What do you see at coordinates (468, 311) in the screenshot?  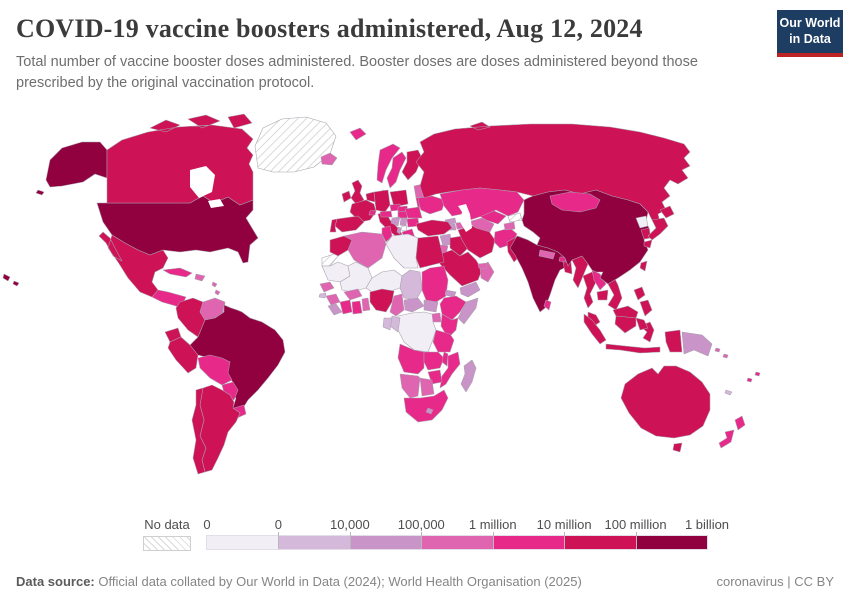 I see `country-somalia: Somalia` at bounding box center [468, 311].